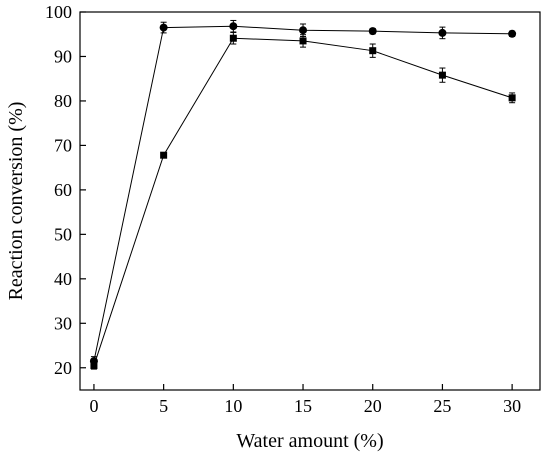 This screenshot has width=550, height=457. What do you see at coordinates (442, 406) in the screenshot?
I see `x-tick-label: 25` at bounding box center [442, 406].